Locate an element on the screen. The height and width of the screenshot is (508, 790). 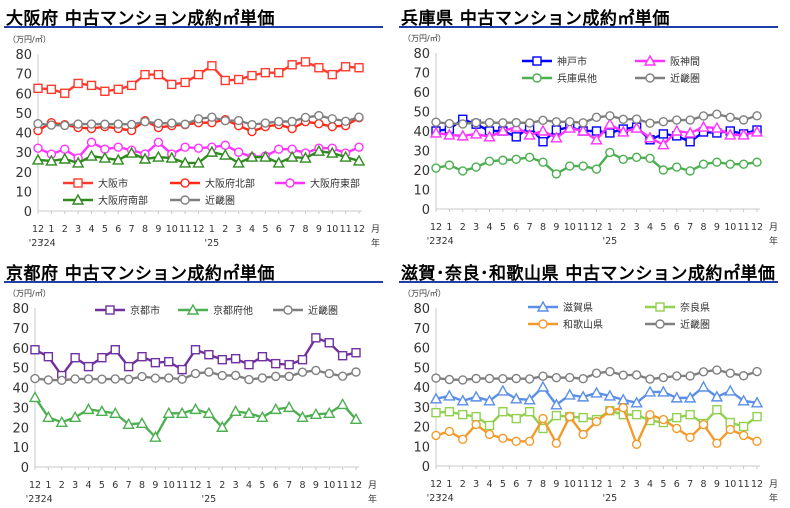
y-tick-label: 40 is located at coordinates (20, 389).